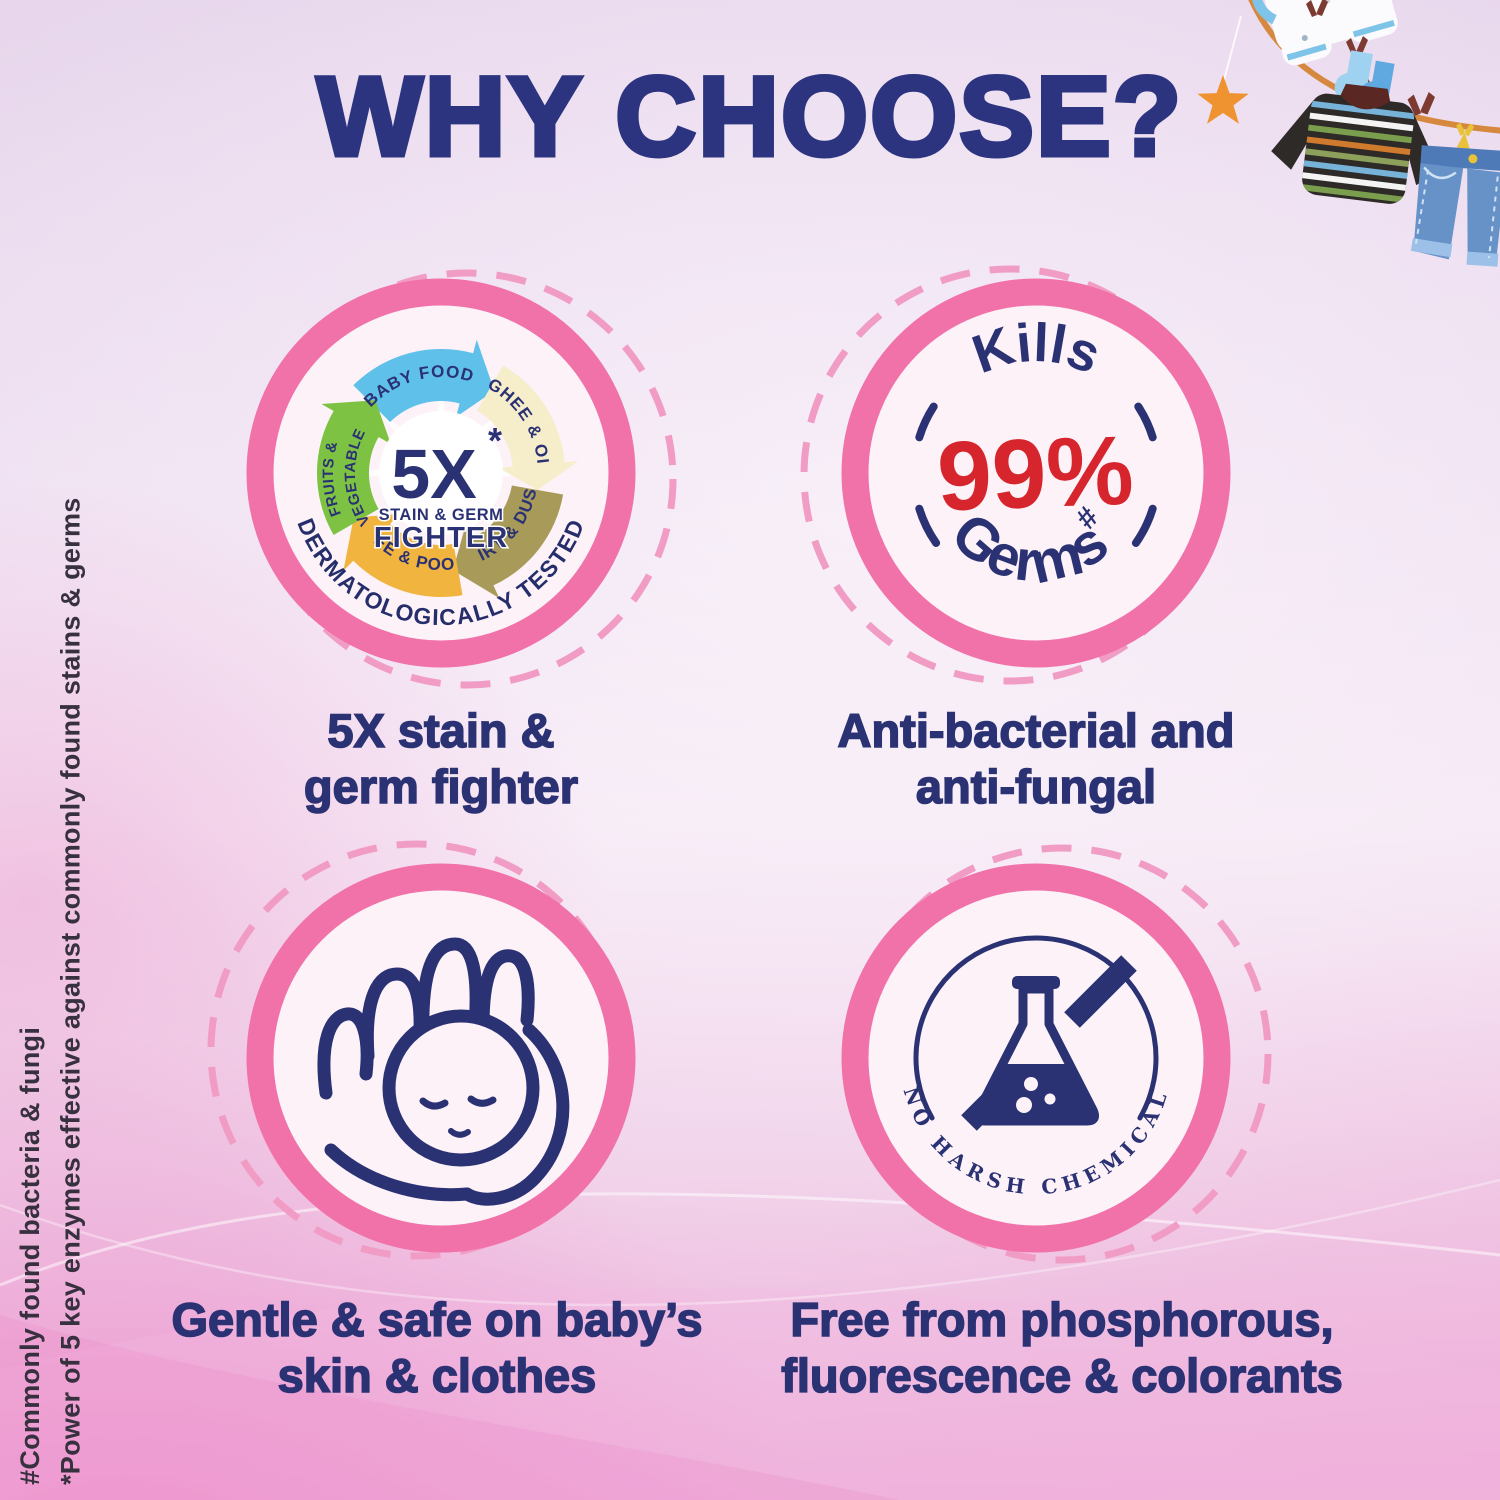 This screenshot has height=1500, width=1500. Describe the element at coordinates (30, 1255) in the screenshot. I see `footnote-bacteria: #Commonly found bacteria & fungi` at that location.